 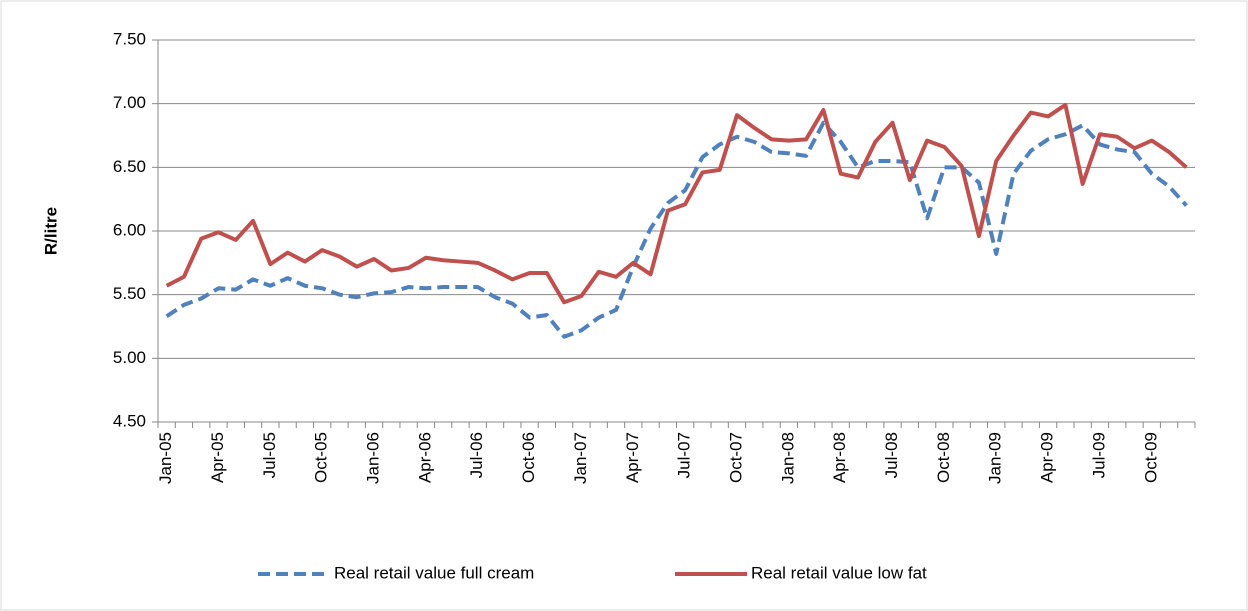 What do you see at coordinates (1150, 457) in the screenshot?
I see `x-tick-label: Oct-09` at bounding box center [1150, 457].